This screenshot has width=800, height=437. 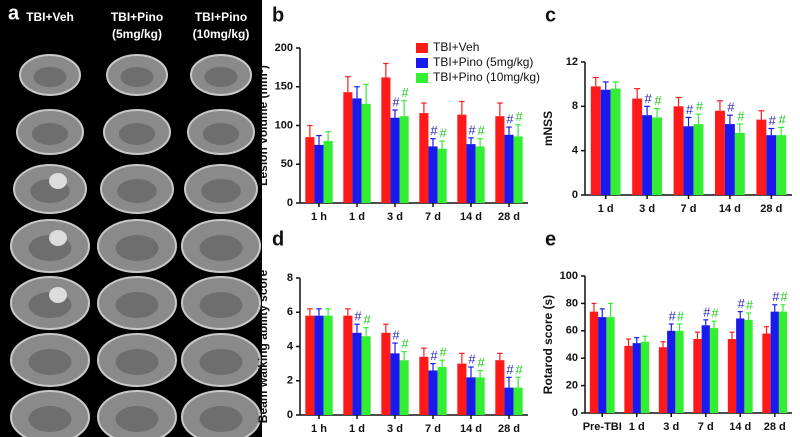 What do you see at coordinates (278, 15) in the screenshot?
I see `panel-label: b` at bounding box center [278, 15].